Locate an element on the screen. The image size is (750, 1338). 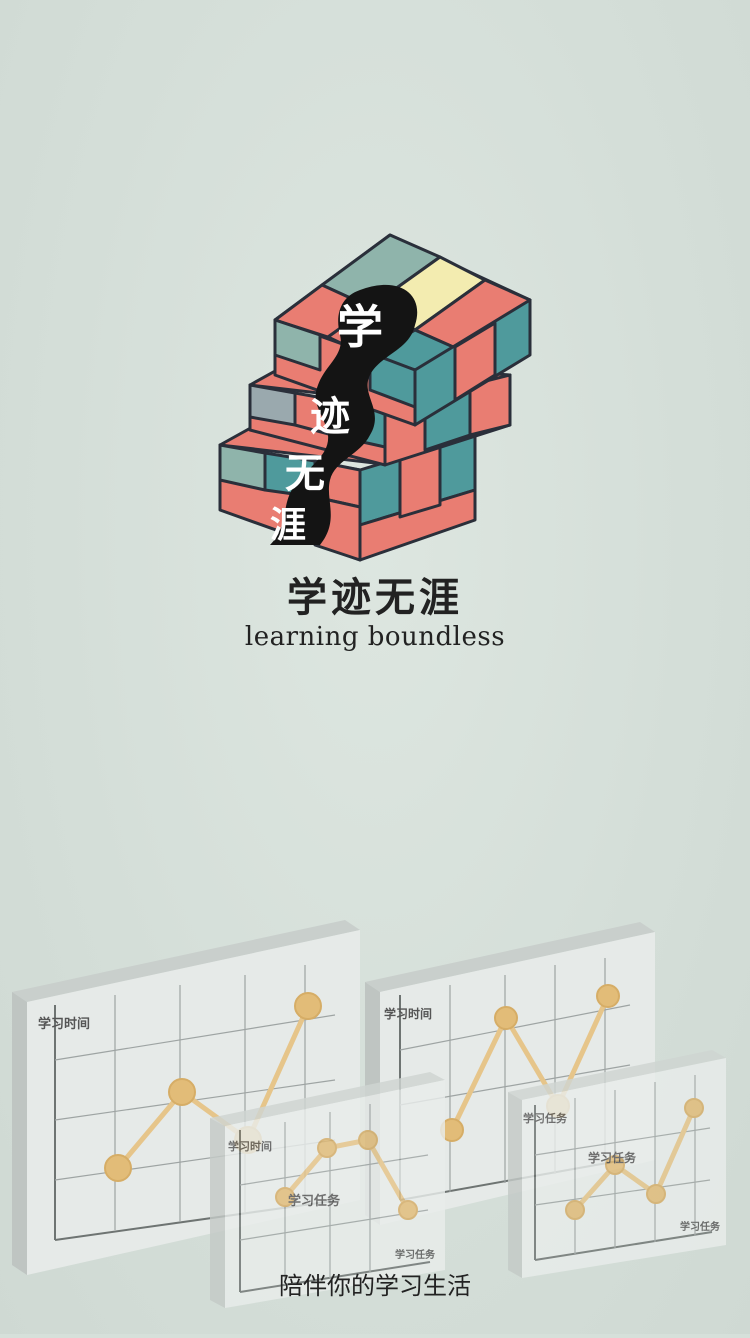
card3-caption: 学习任务 is located at coordinates (314, 1201).